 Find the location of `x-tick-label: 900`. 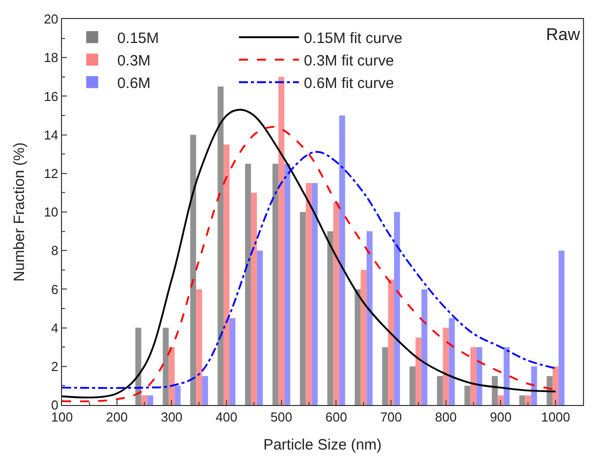

x-tick-label: 900 is located at coordinates (501, 417).